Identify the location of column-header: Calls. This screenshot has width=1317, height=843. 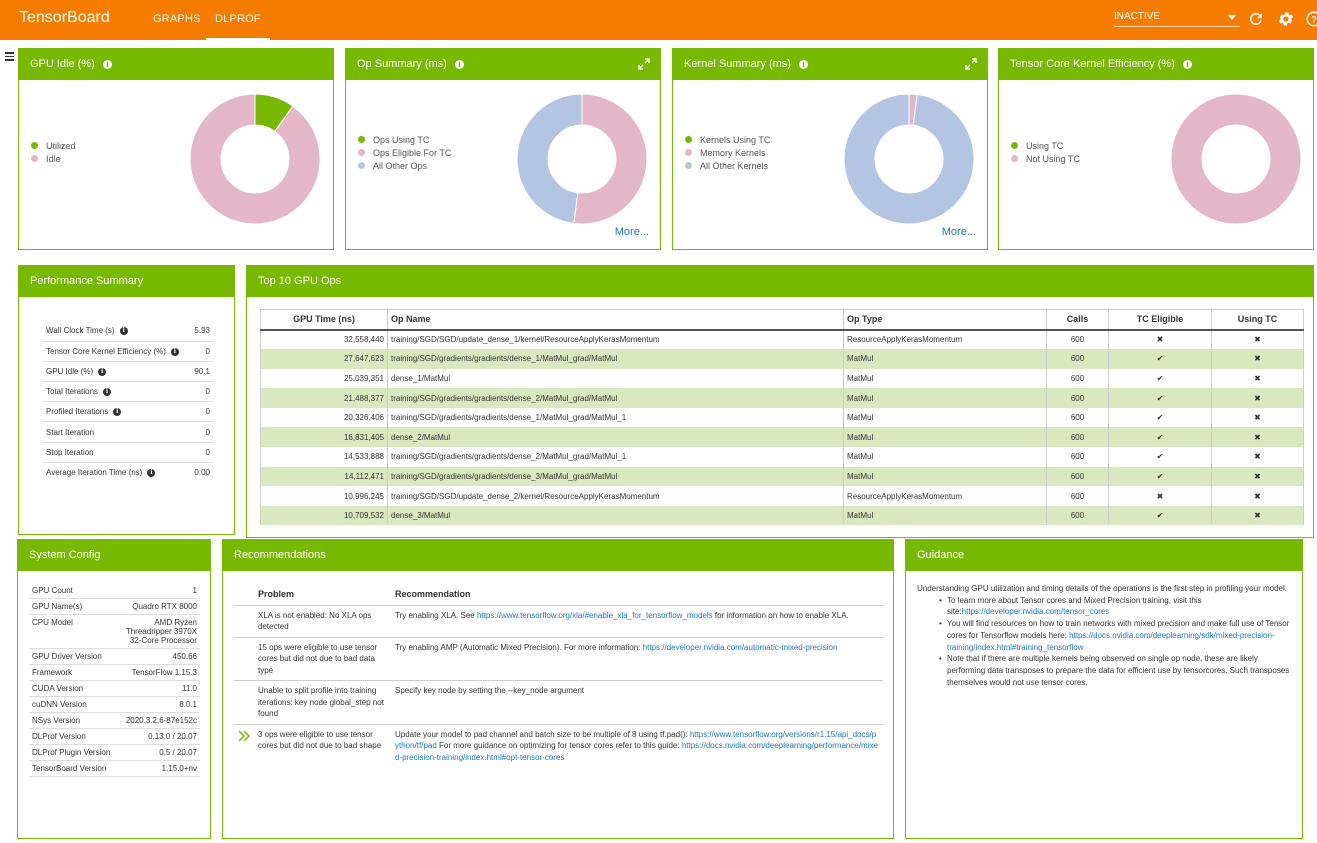
(1077, 320).